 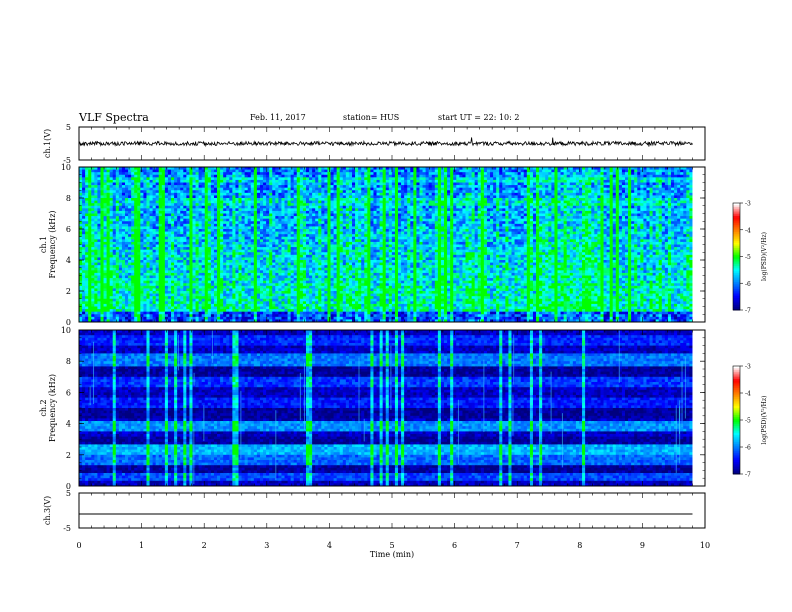 I want to click on spectrogram-ch1-ylabel: ch.1, so click(x=43, y=244).